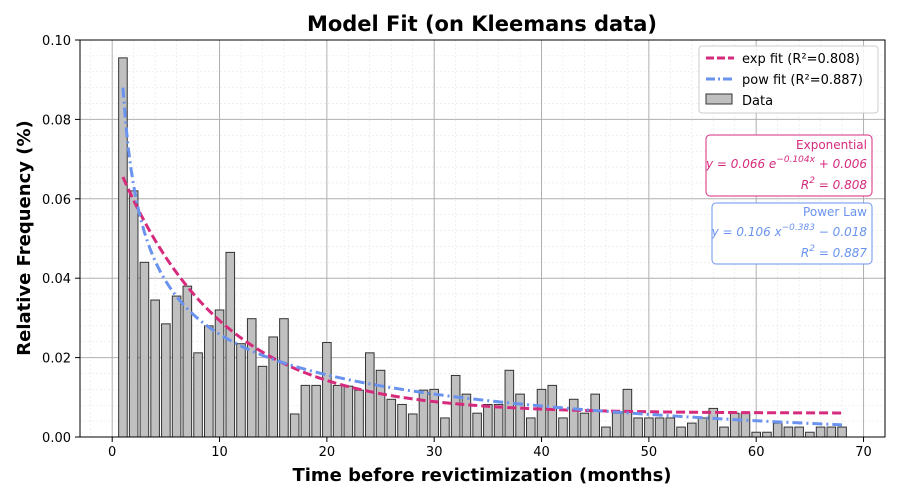 The height and width of the screenshot is (500, 900). What do you see at coordinates (841, 253) in the screenshot?
I see `pow-r2-value: = 0.887` at bounding box center [841, 253].